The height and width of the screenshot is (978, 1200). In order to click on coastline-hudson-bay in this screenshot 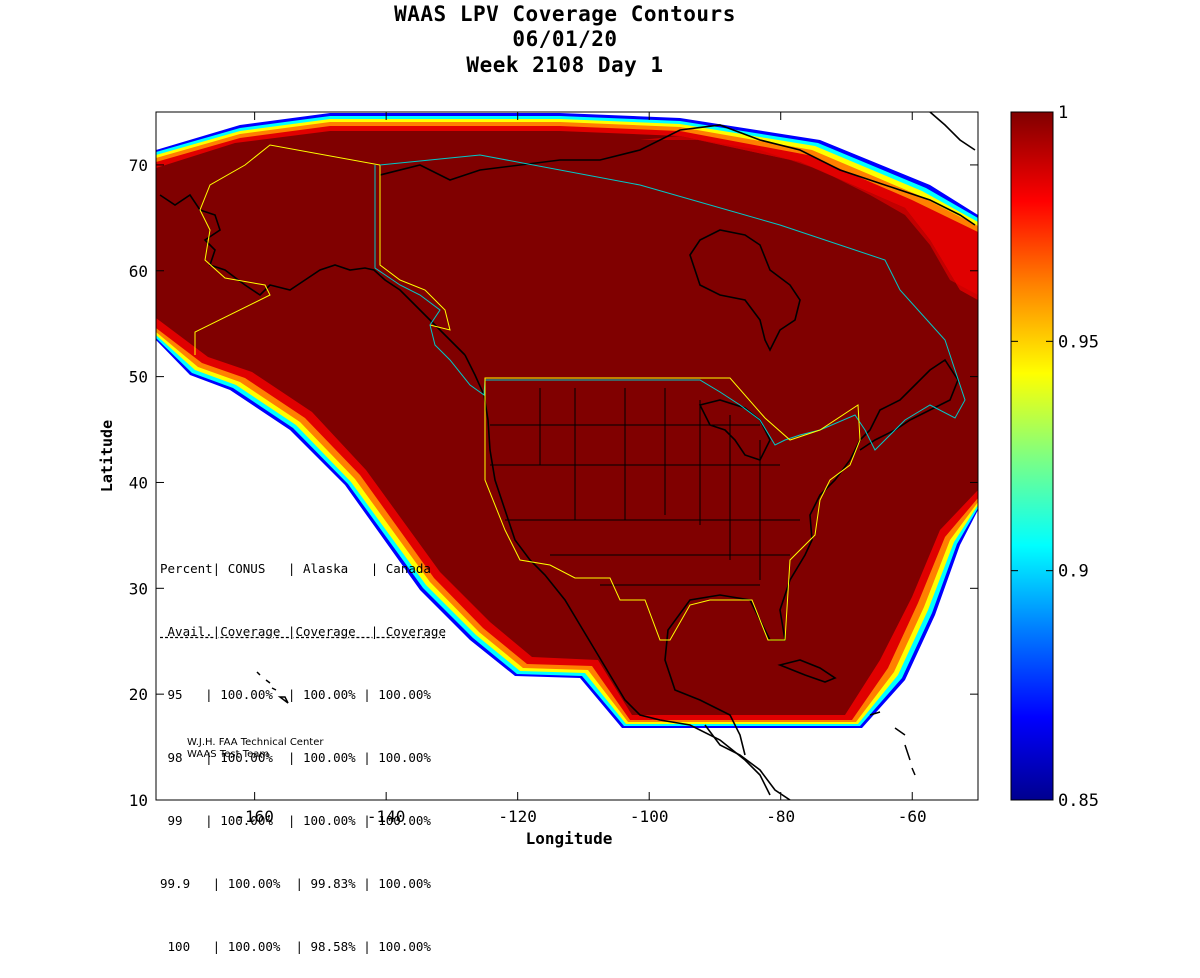, I will do `click(745, 290)`.